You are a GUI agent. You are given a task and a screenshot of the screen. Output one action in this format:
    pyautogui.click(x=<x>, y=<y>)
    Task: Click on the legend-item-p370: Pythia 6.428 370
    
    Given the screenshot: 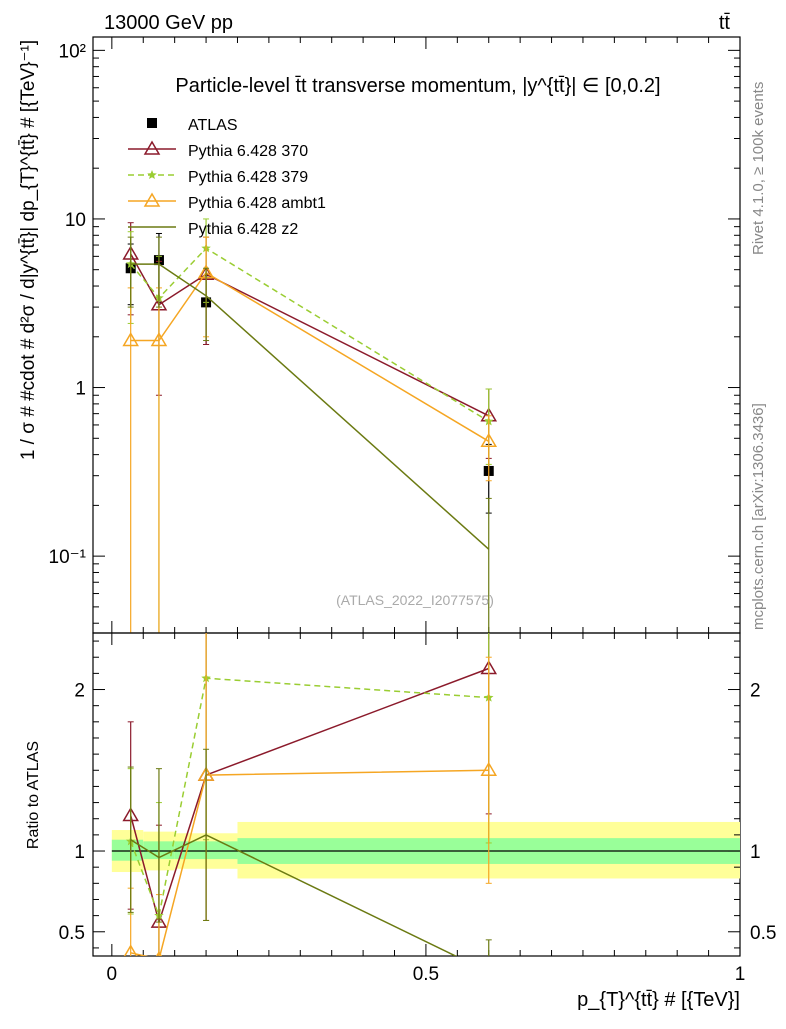 What is the action you would take?
    pyautogui.click(x=218, y=150)
    